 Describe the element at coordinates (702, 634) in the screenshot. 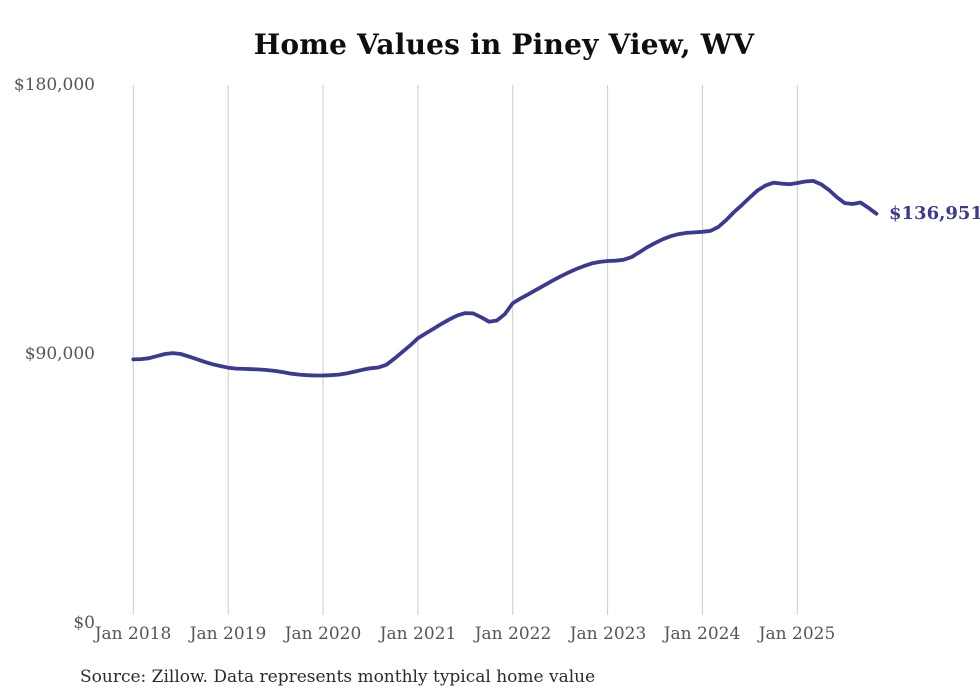

I see `x-axis-tick-label: Jan 2024` at that location.